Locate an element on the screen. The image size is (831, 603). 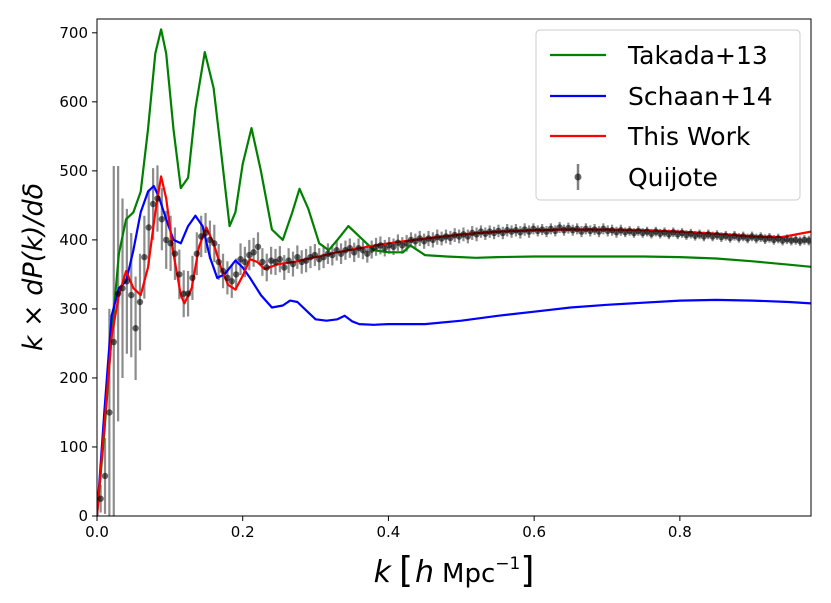
y-axis-label: k × dP(k)/dδ is located at coordinates (33, 267).